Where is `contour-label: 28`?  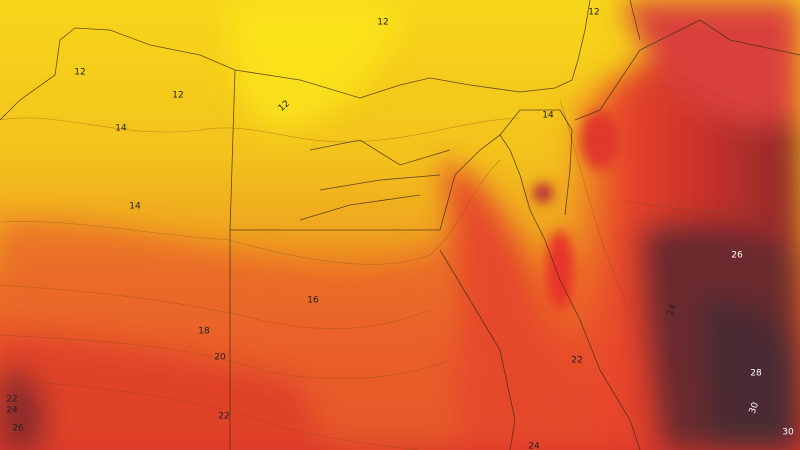 contour-label: 28 is located at coordinates (756, 374).